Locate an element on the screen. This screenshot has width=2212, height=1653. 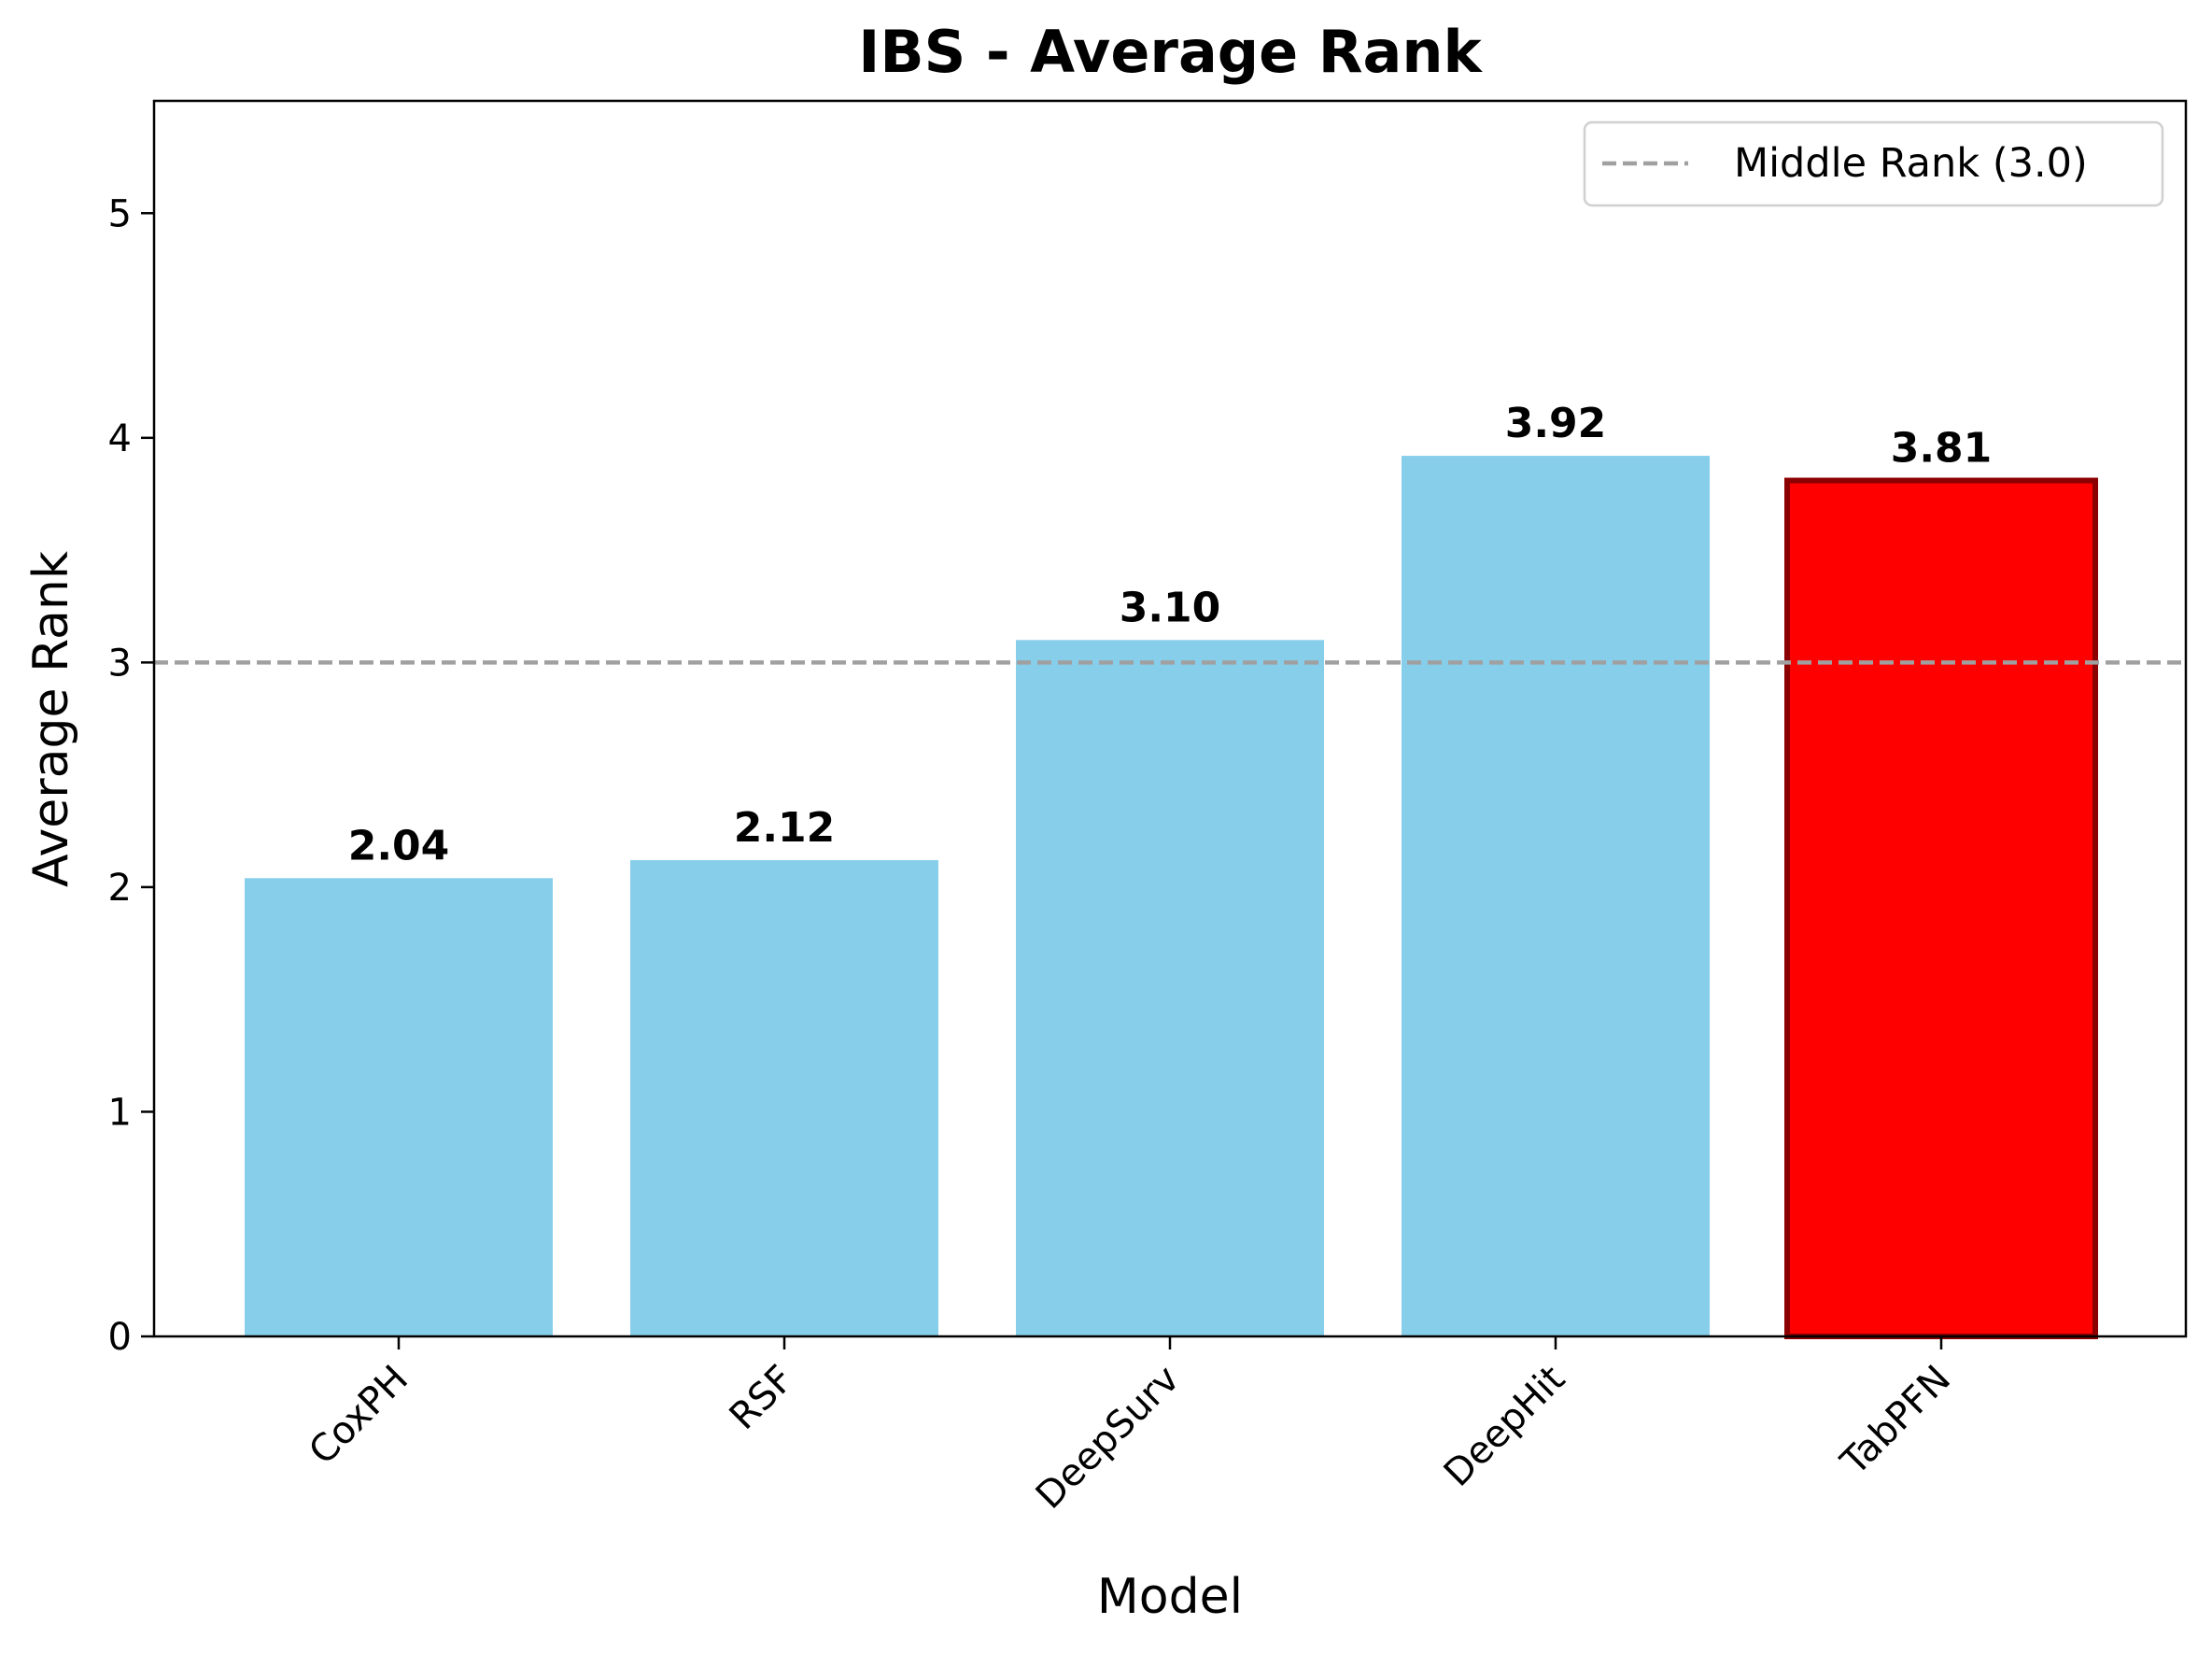
y-tick-label-5: 5 is located at coordinates (120, 214).